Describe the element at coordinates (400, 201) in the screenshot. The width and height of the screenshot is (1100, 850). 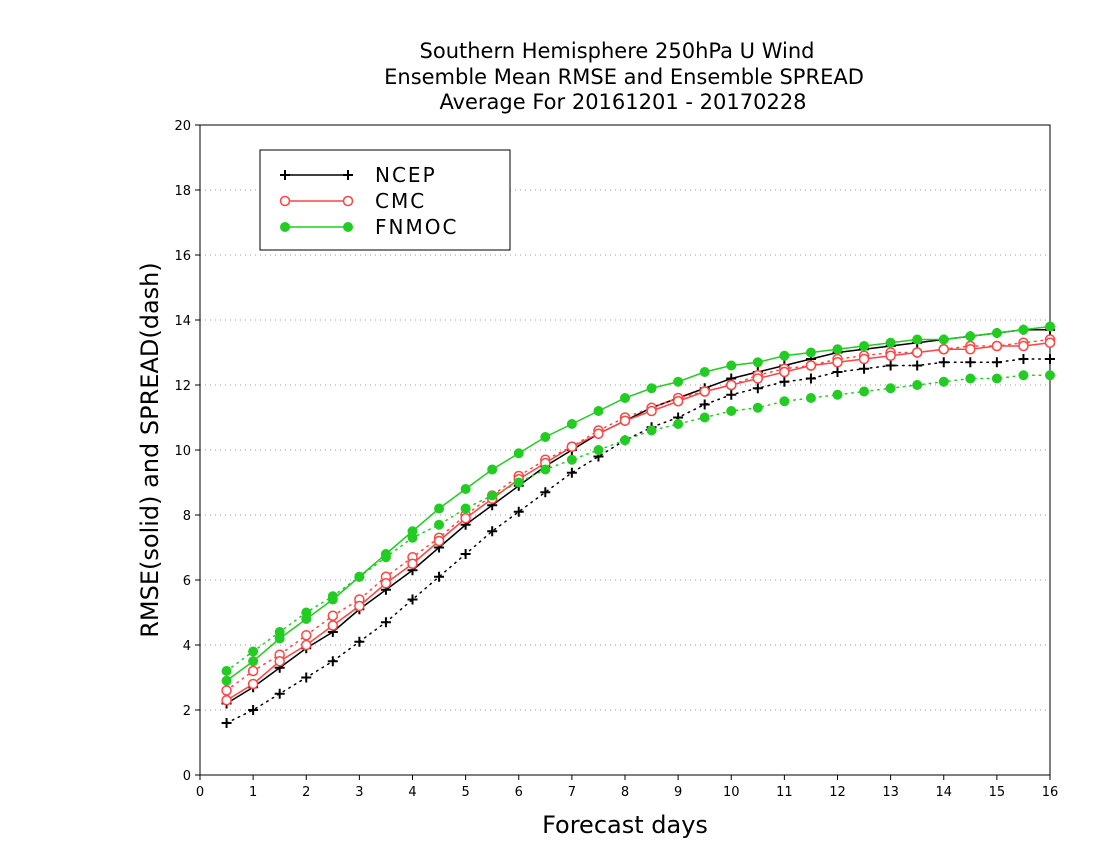
I see `legend-label: CMC` at that location.